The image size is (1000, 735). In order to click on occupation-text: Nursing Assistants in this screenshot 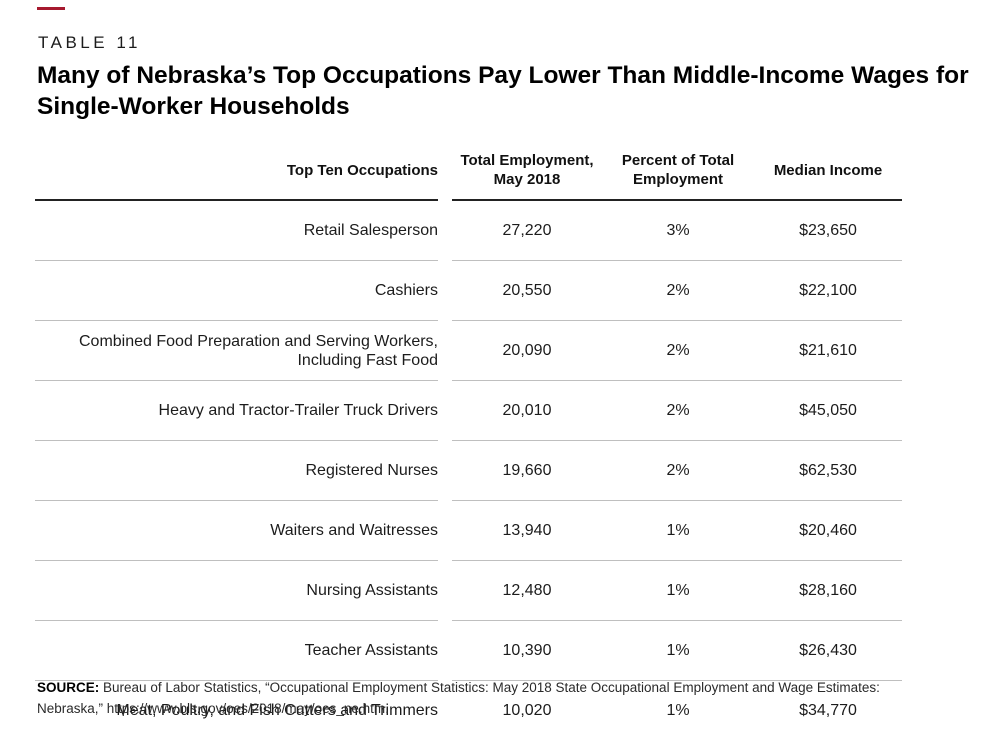, I will do `click(372, 590)`.